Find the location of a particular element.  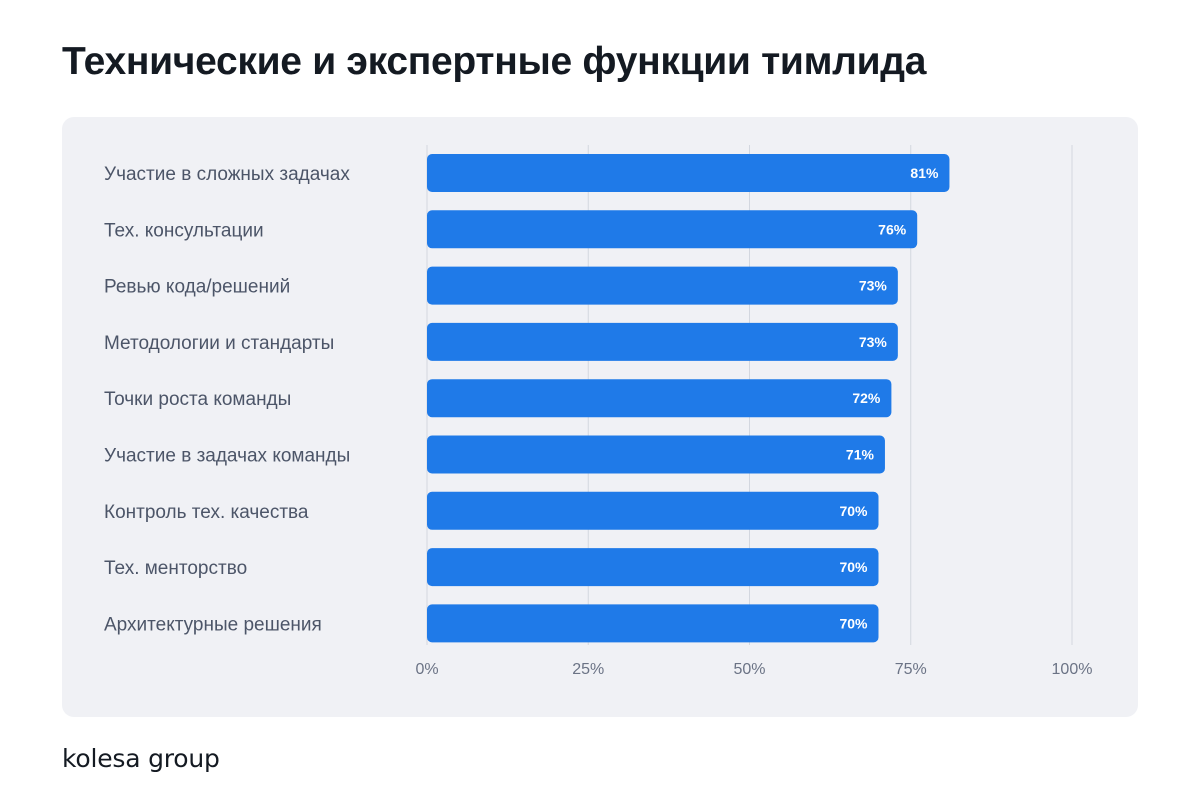

brand-logo: kolesa group is located at coordinates (141, 758).